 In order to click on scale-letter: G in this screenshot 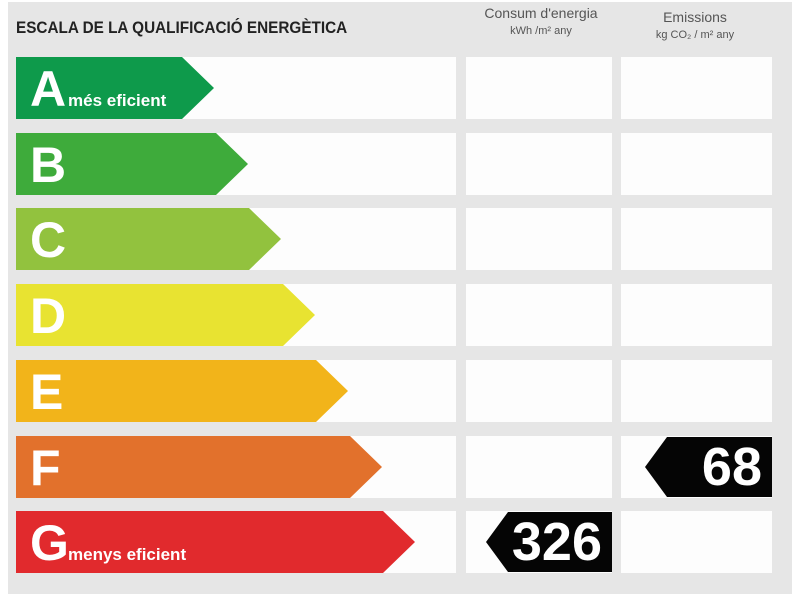, I will do `click(49, 543)`.